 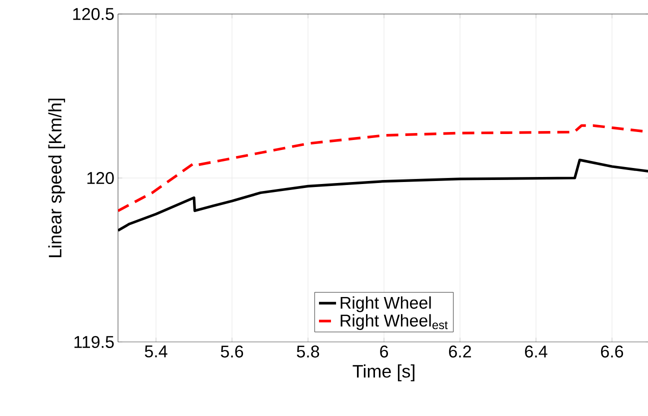 What do you see at coordinates (612, 352) in the screenshot?
I see `x-tick-label: 6.6` at bounding box center [612, 352].